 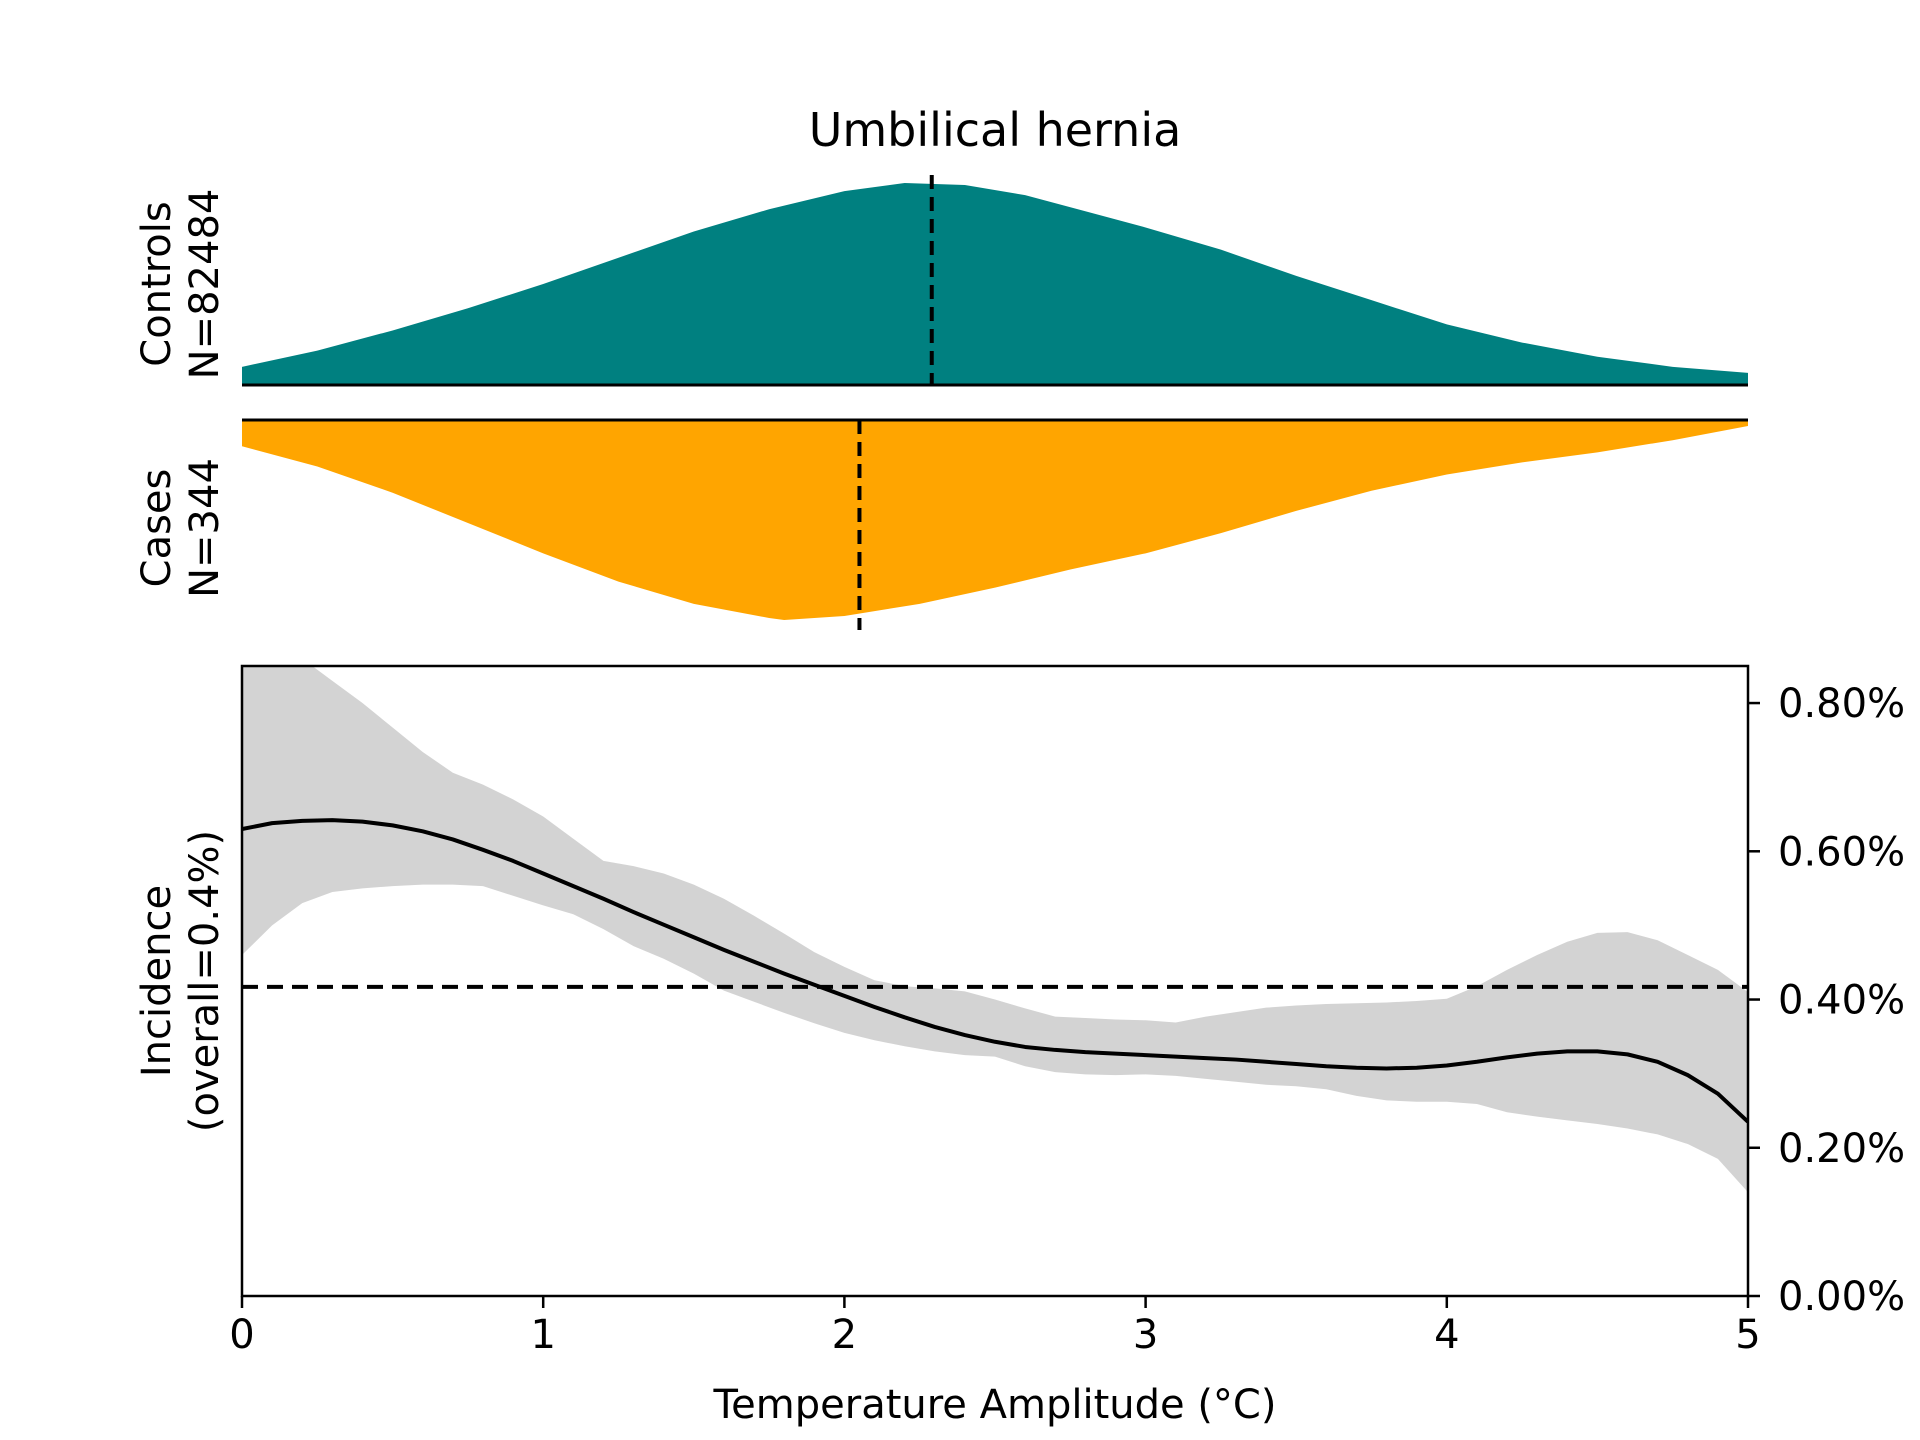 I want to click on cases-panel: Cases N=344, so click(x=941, y=524).